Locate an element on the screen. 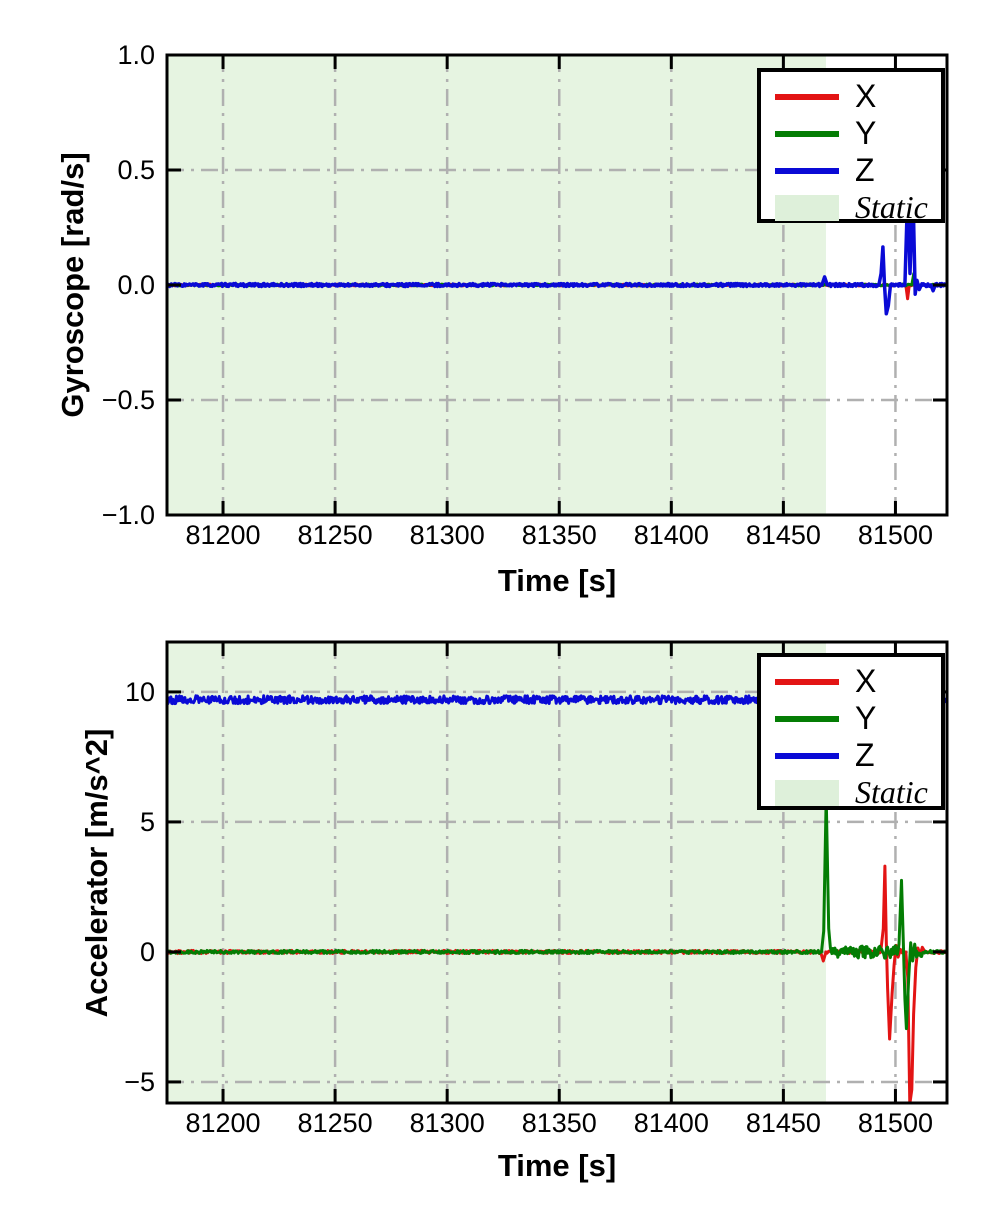 Image resolution: width=992 pixels, height=1228 pixels. y-tick-label: 0.0 is located at coordinates (136, 285).